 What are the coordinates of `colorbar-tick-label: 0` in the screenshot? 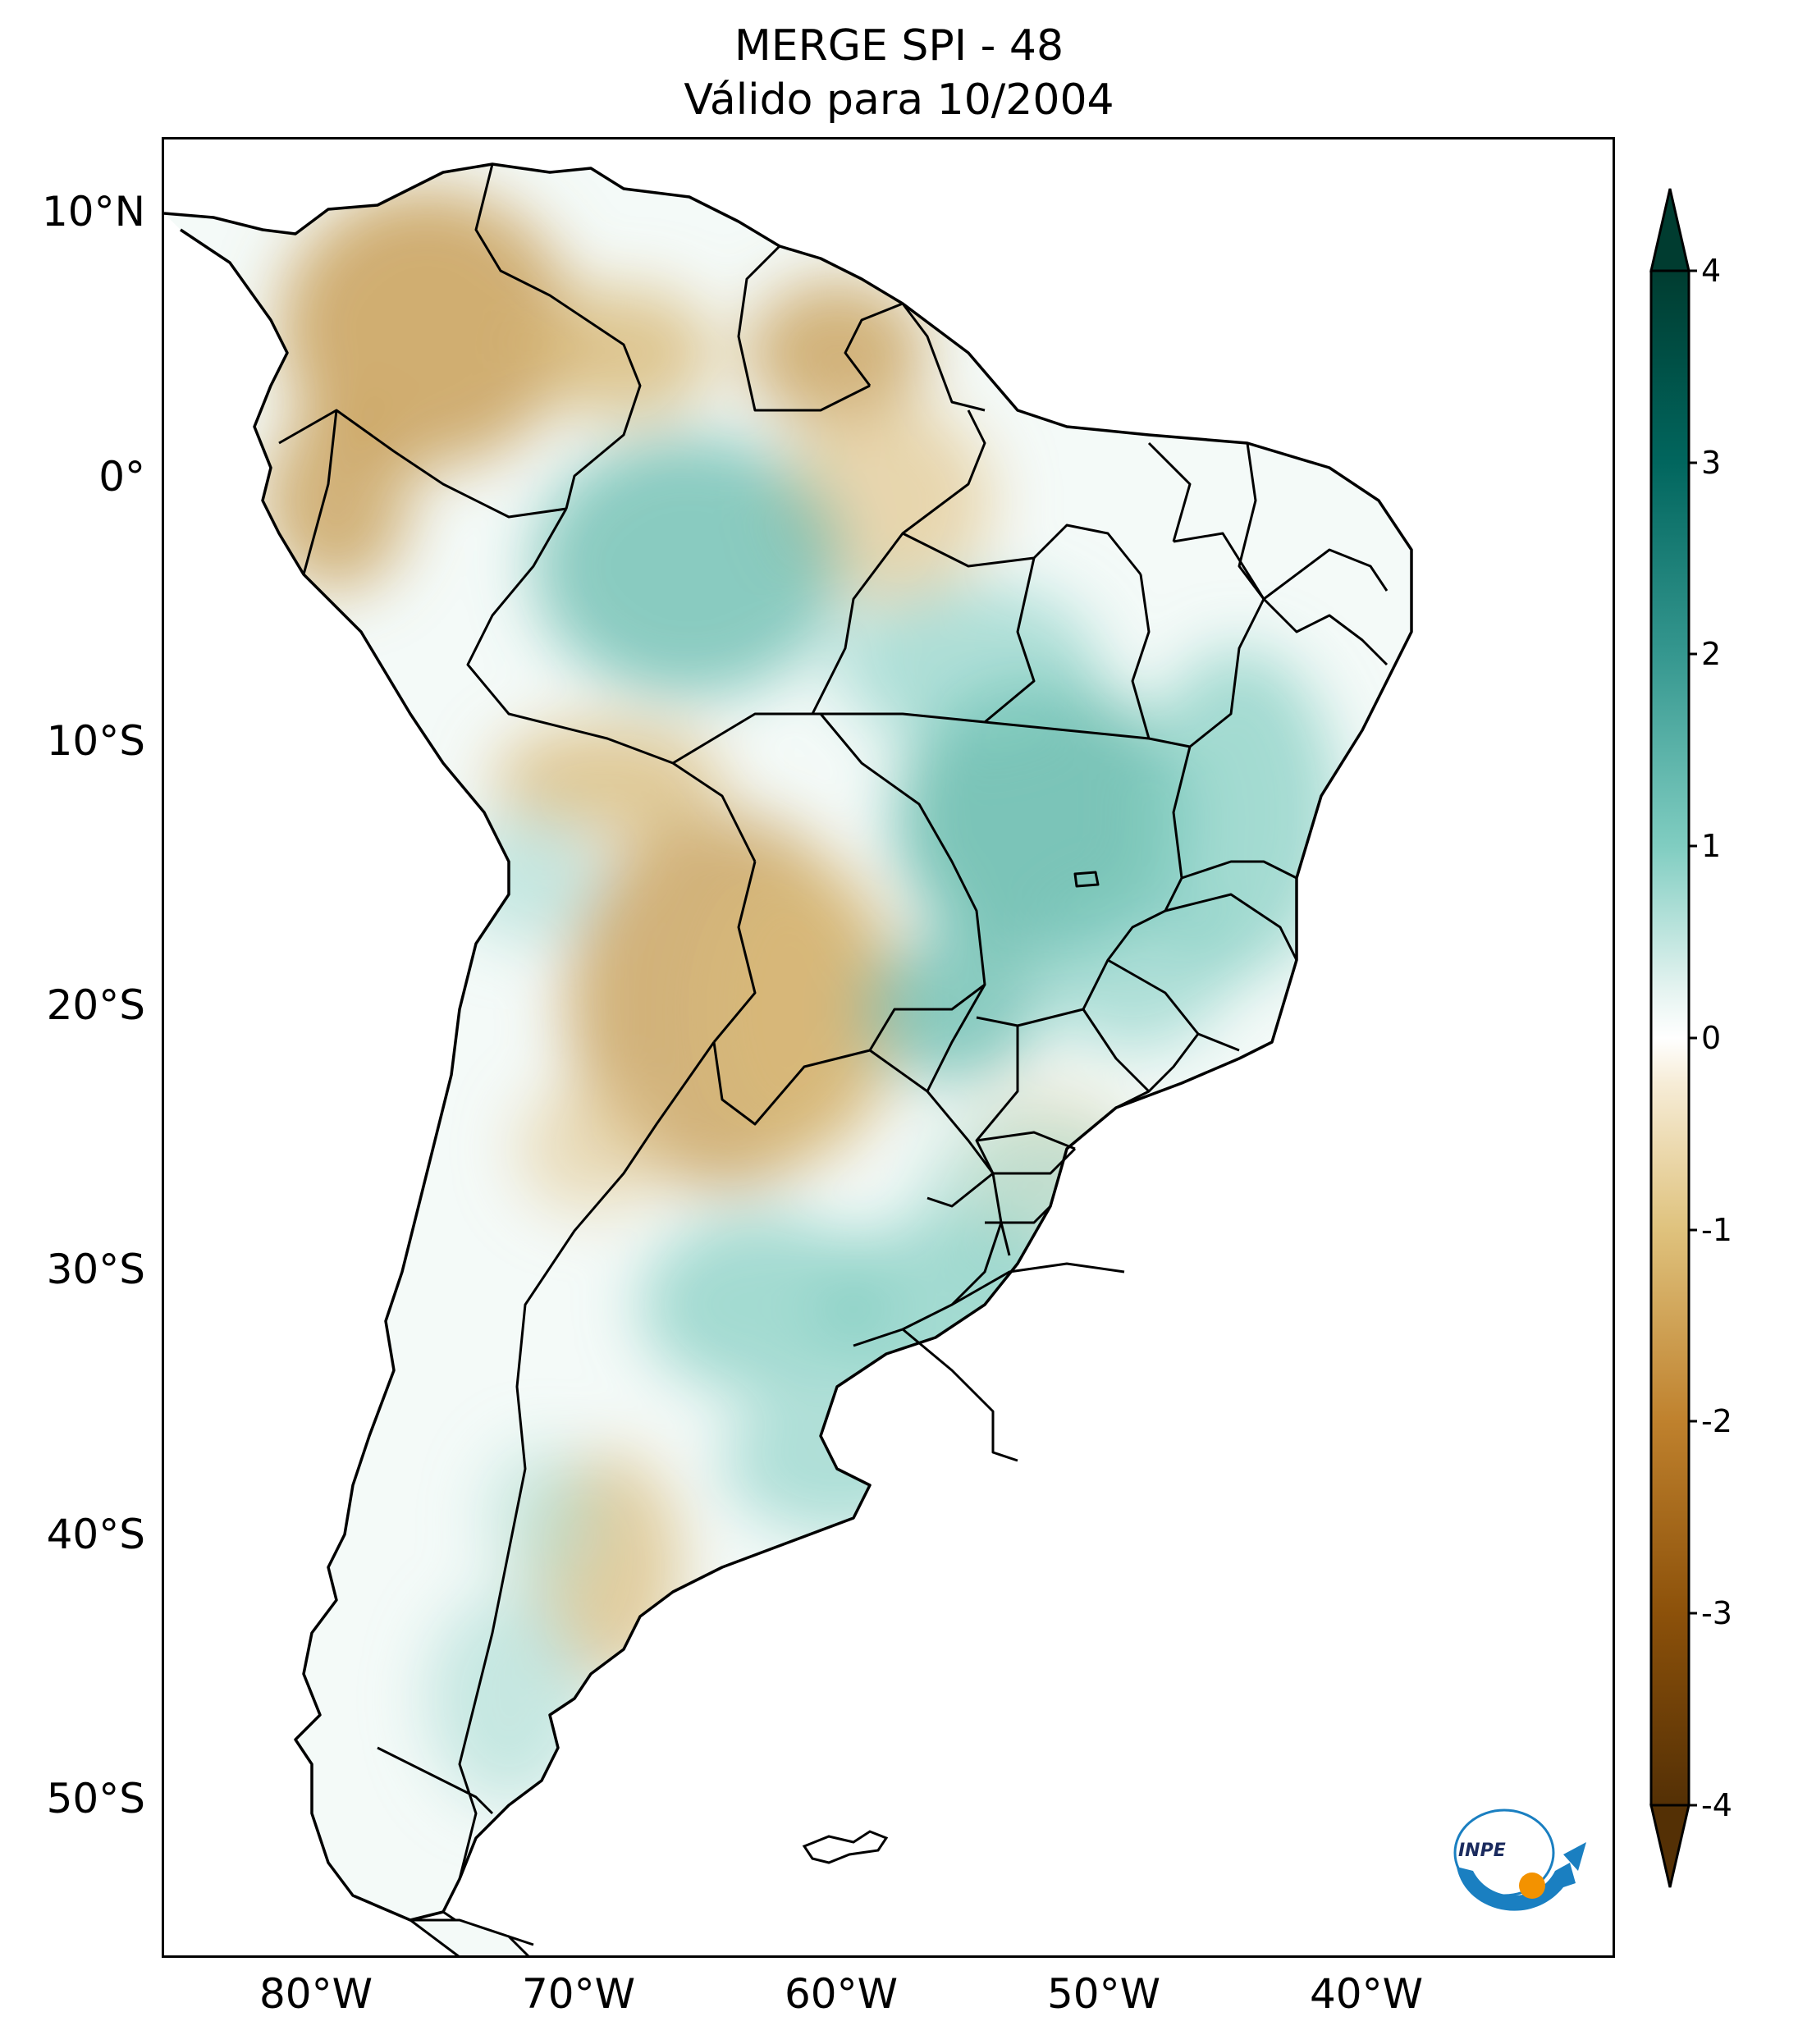 It's located at (1711, 1038).